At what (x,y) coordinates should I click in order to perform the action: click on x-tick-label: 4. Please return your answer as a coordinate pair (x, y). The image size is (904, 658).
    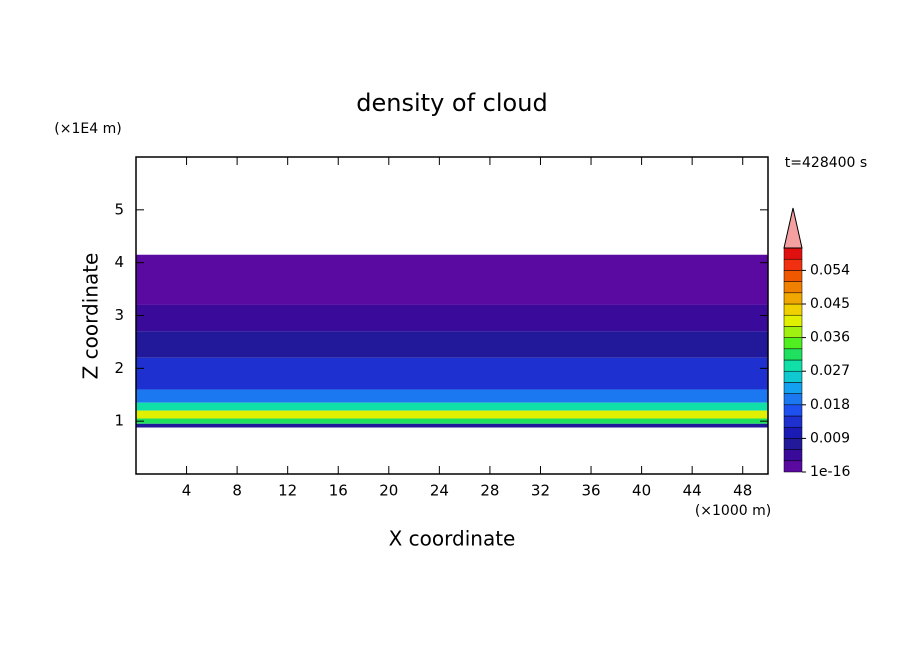
    Looking at the image, I should click on (187, 491).